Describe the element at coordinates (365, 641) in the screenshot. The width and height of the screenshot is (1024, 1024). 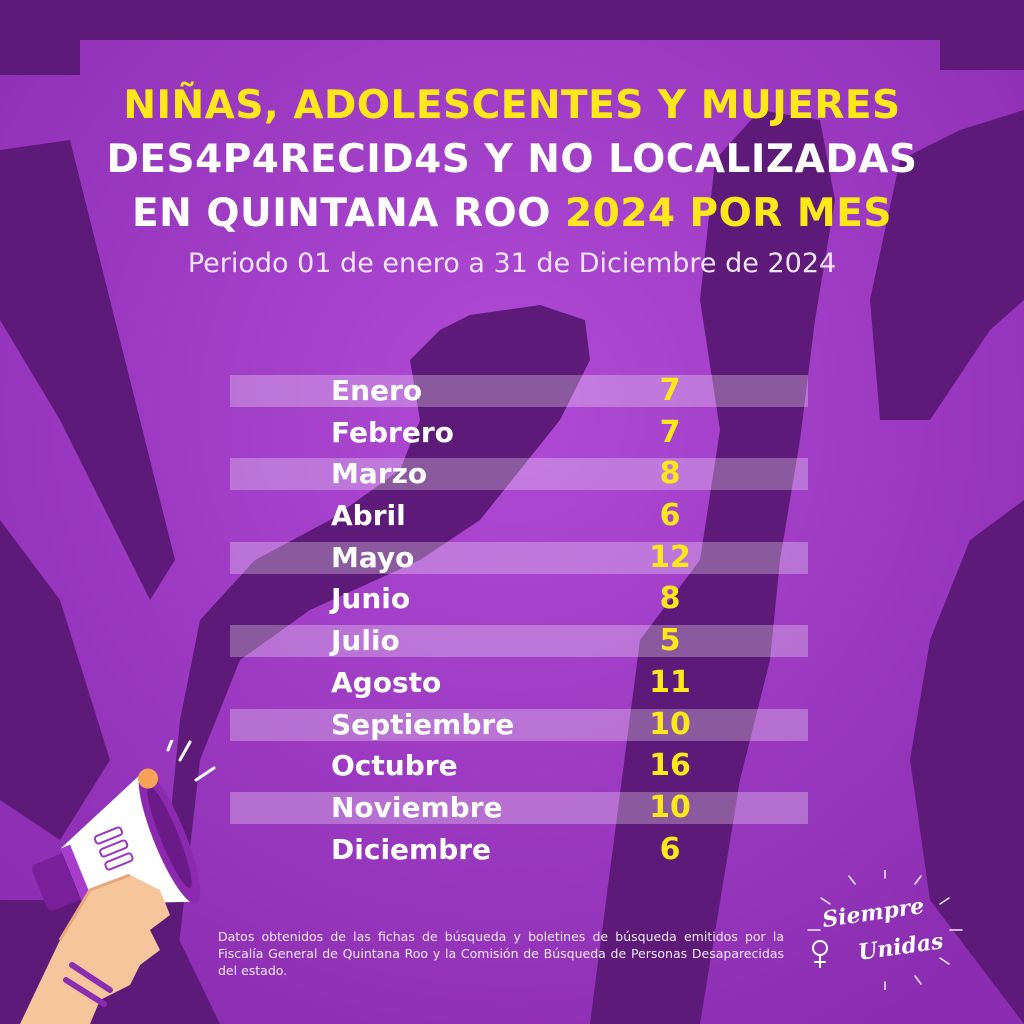
I see `month-label: Julio` at that location.